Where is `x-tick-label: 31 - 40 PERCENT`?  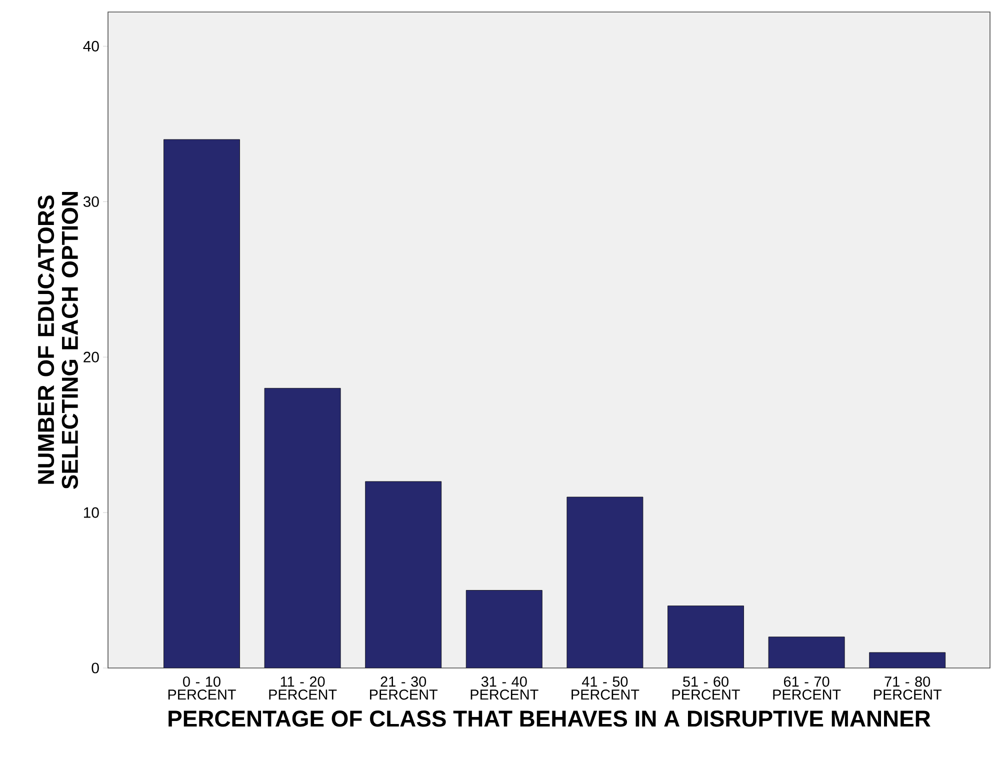 x-tick-label: 31 - 40 PERCENT is located at coordinates (504, 688).